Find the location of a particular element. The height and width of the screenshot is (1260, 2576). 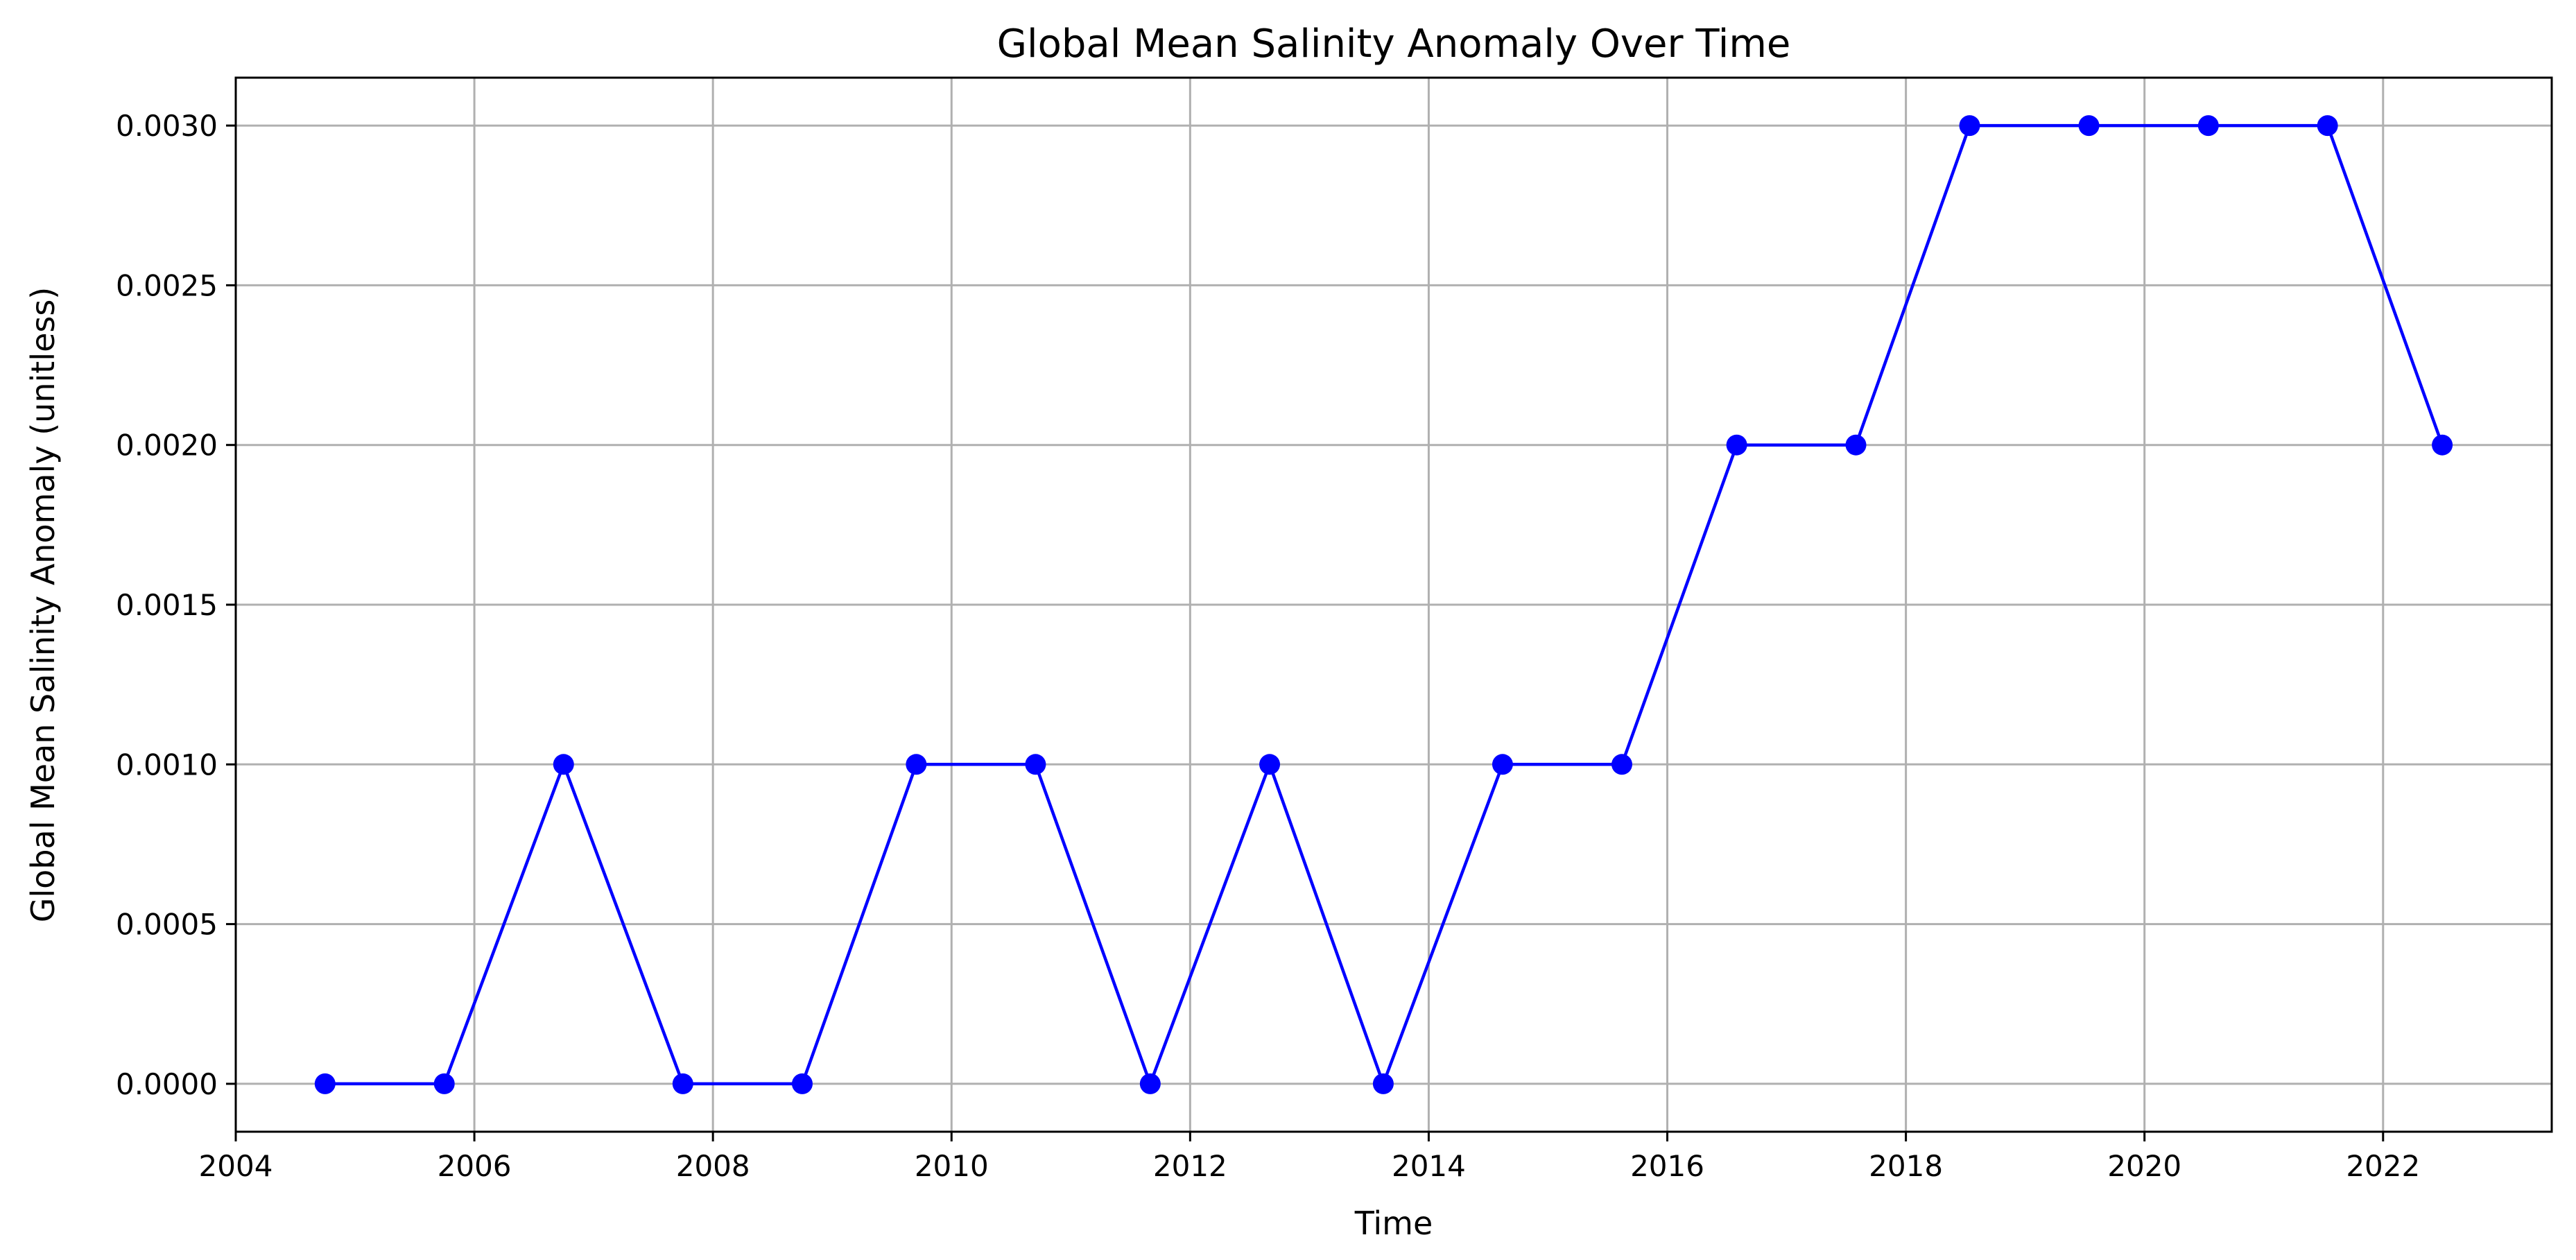

x-tick-label: 2018 is located at coordinates (1906, 1166).